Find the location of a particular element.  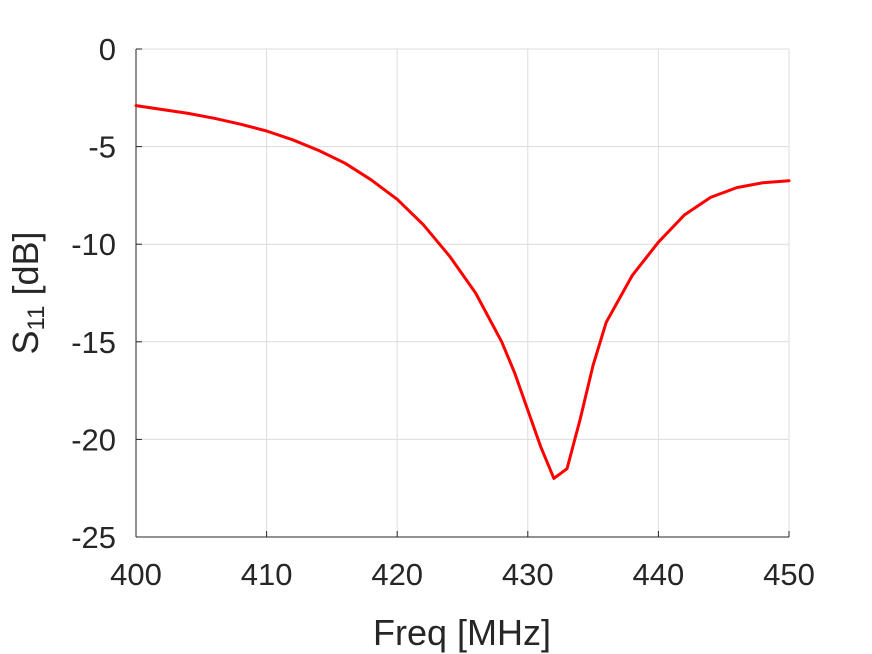

y-axis-label-main: S is located at coordinates (25, 342).